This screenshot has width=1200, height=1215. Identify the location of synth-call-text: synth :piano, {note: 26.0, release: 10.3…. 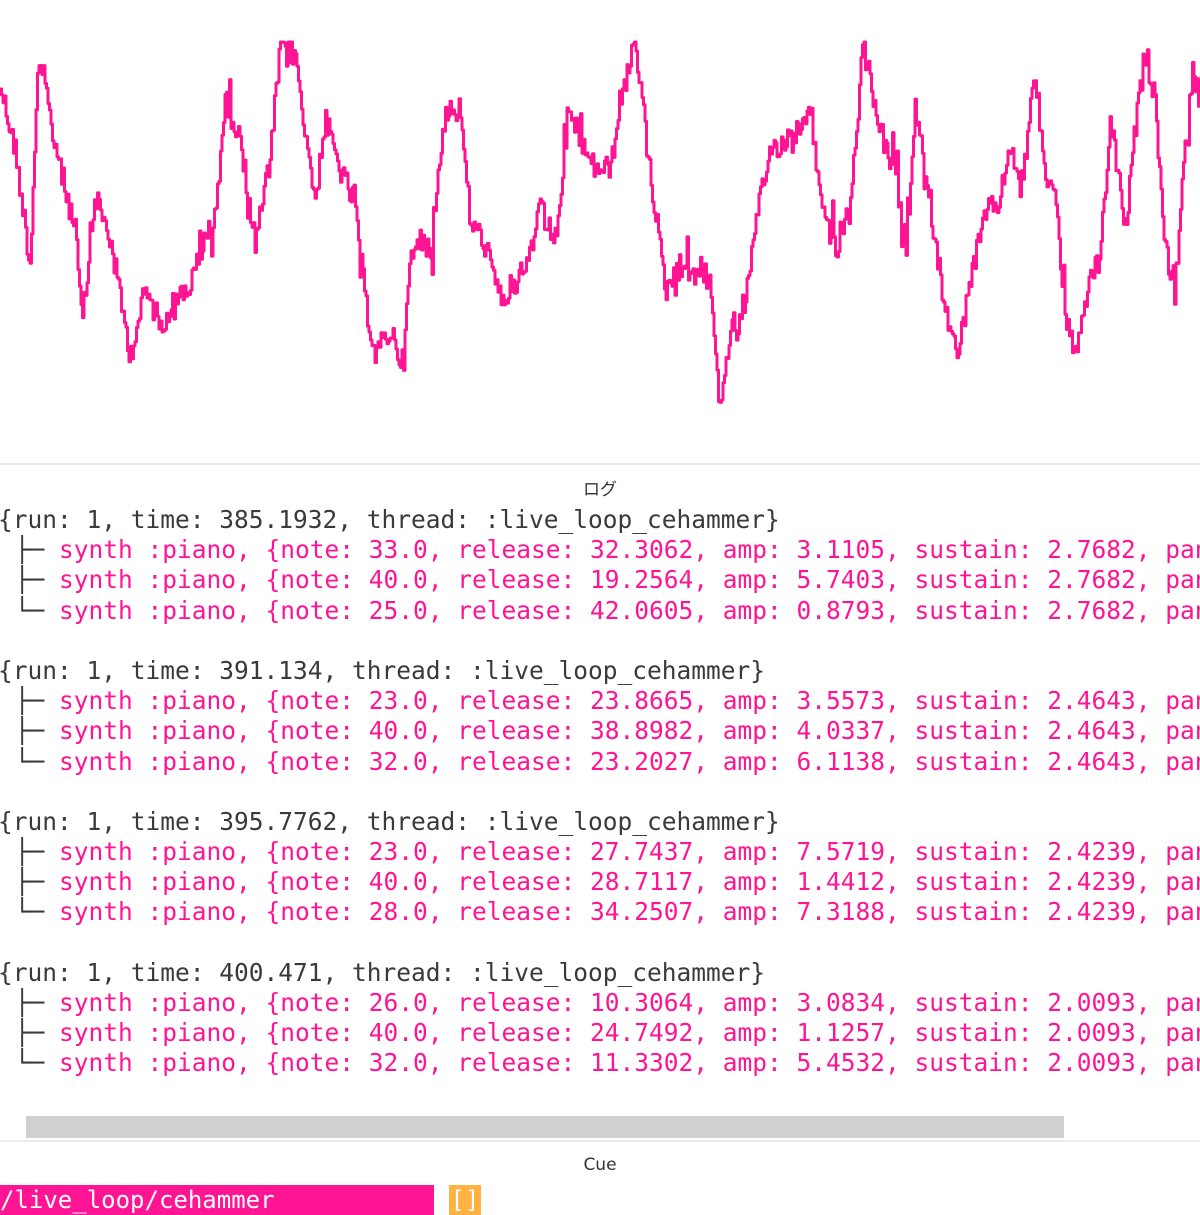
(629, 1002).